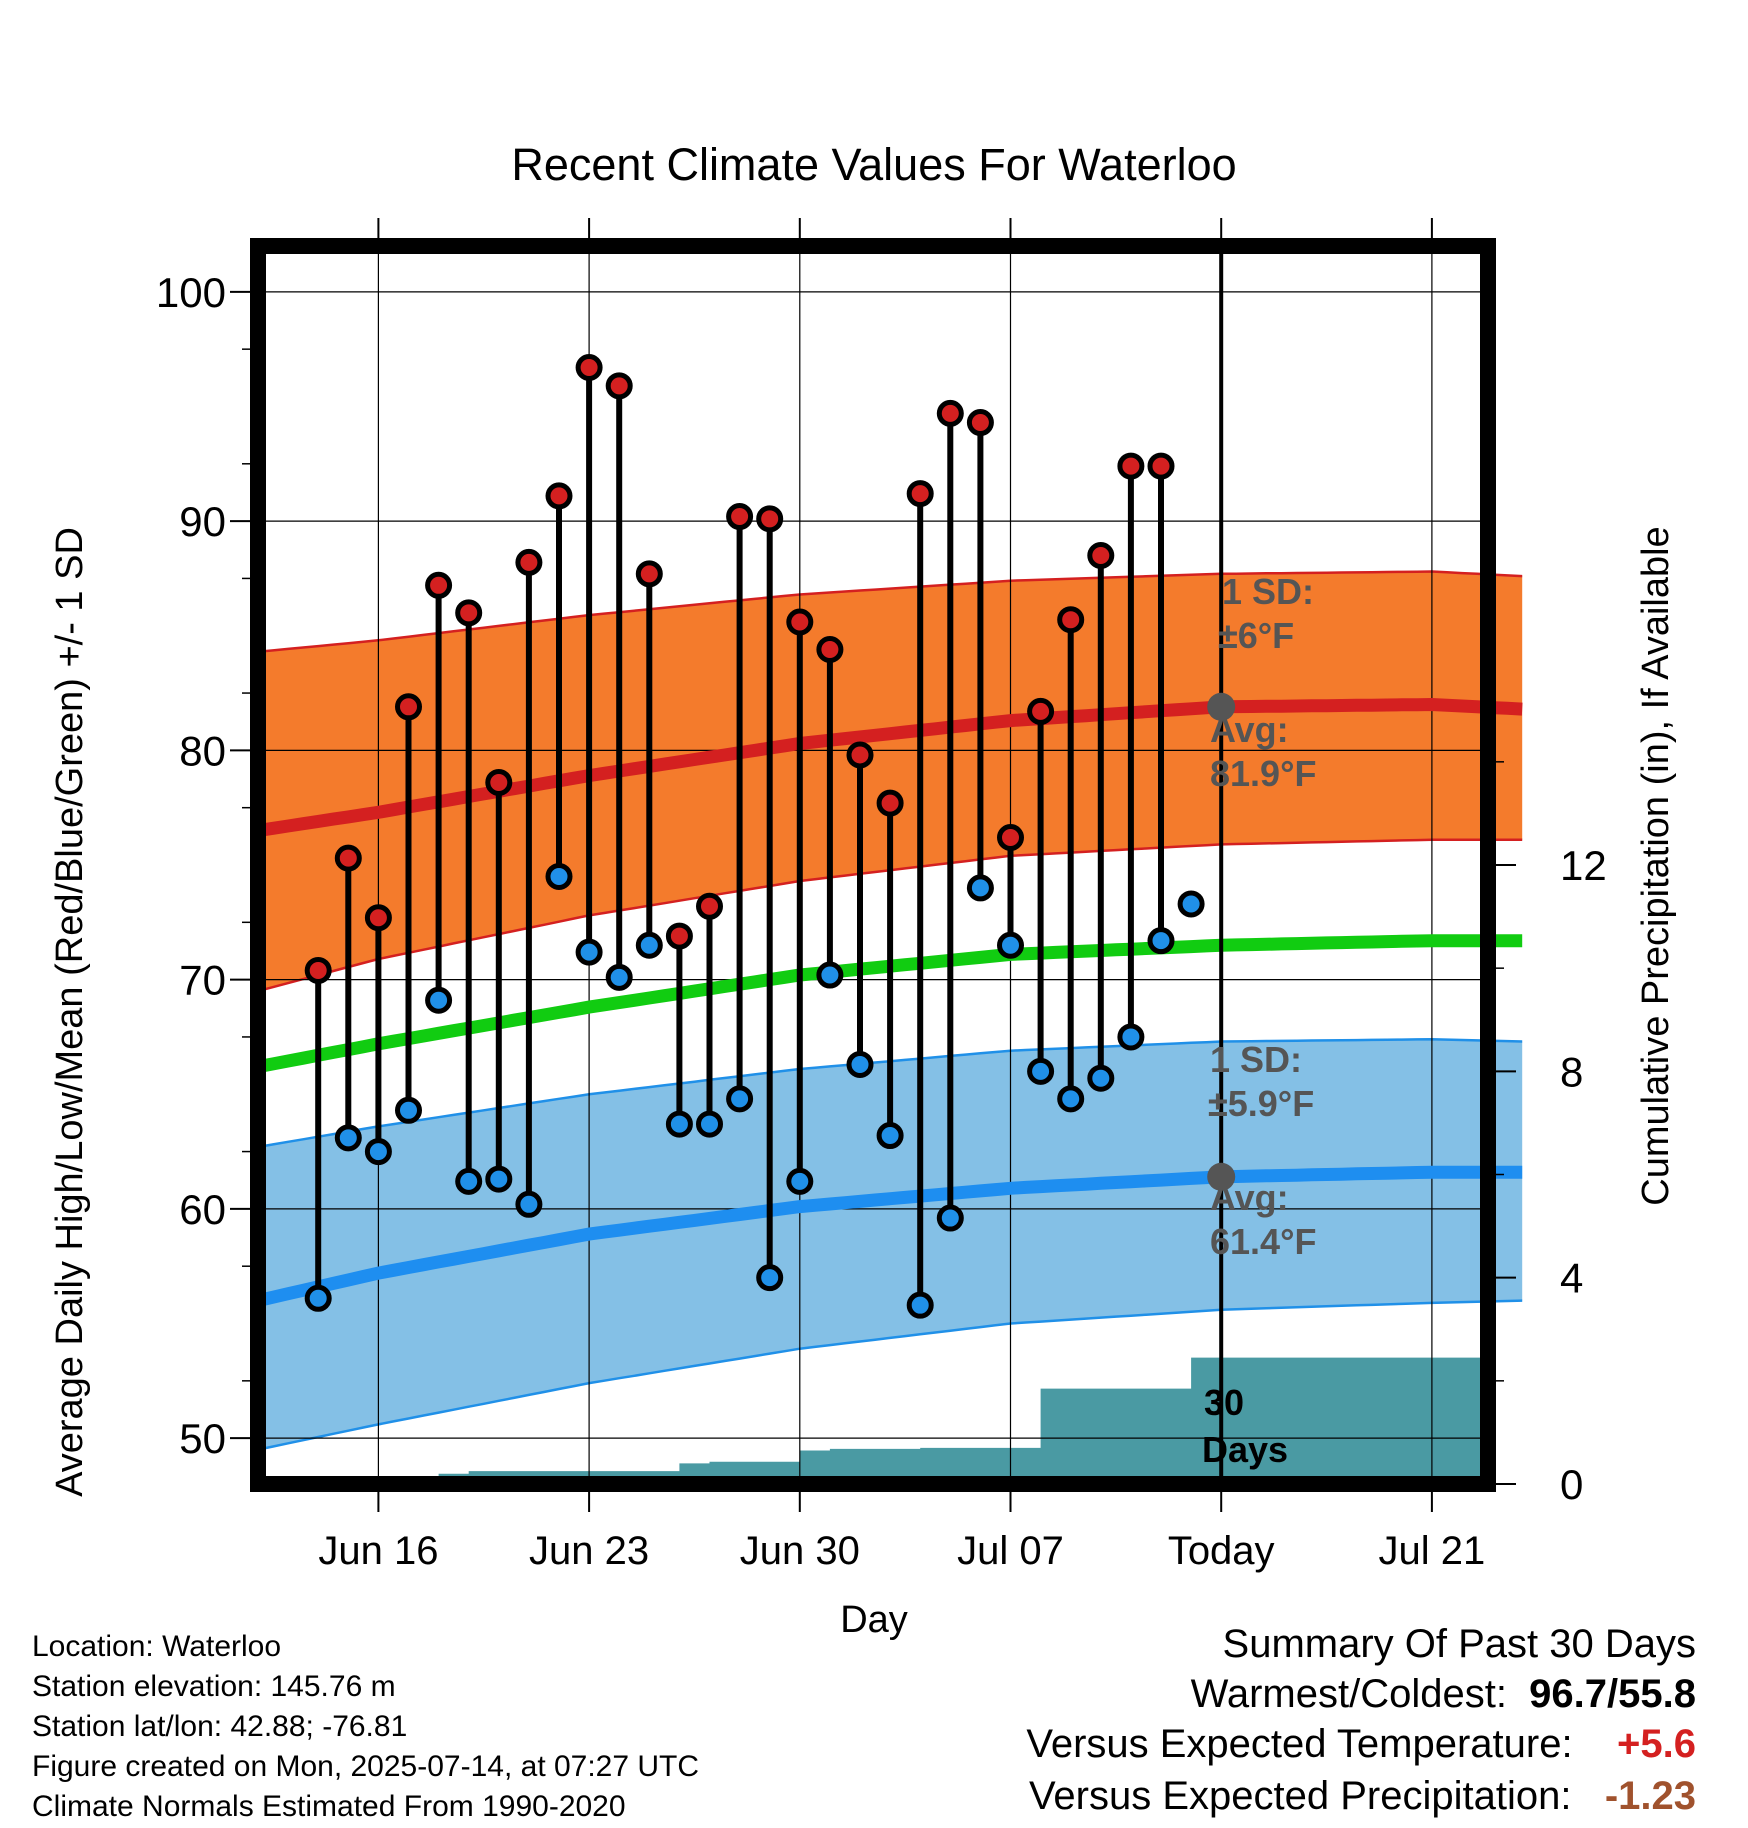  Describe the element at coordinates (874, 1620) in the screenshot. I see `x-axis-label: Day` at that location.